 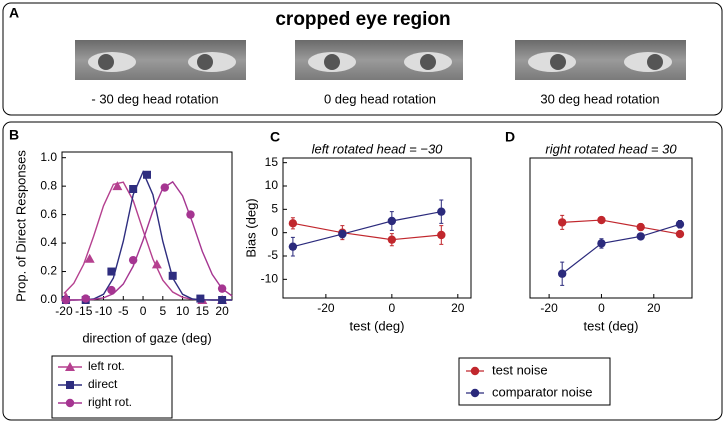 What do you see at coordinates (611, 148) in the screenshot?
I see `chart-title: right rotated head = 30` at bounding box center [611, 148].